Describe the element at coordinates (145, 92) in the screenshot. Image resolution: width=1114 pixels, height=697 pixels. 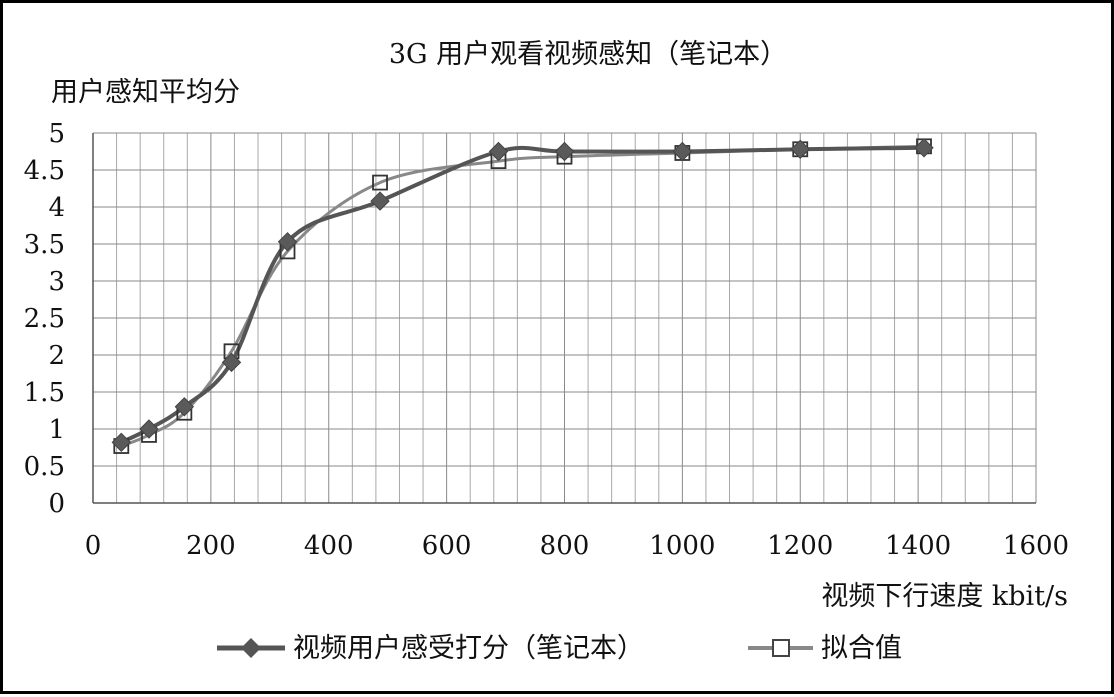
I see `y-axis-label: 用户感知平均分` at that location.